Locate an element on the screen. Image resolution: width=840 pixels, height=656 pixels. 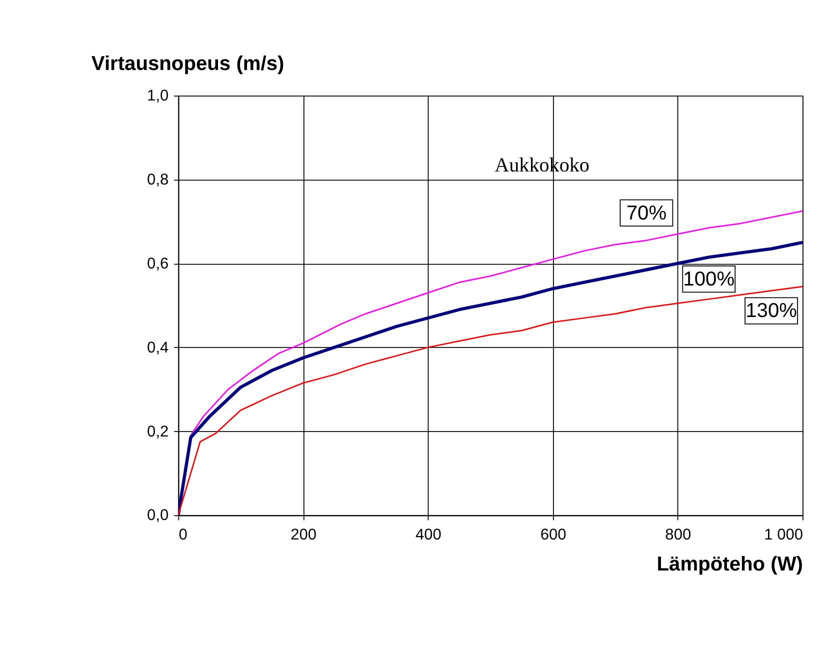
y-tick-label: 0,0 is located at coordinates (158, 515).